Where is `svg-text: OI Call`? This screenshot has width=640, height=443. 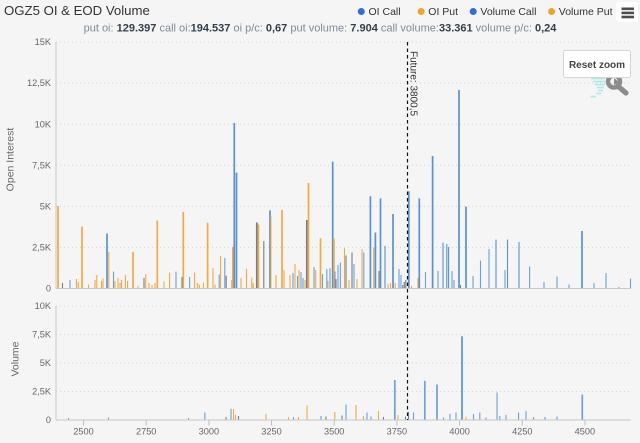
svg-text: OI Call is located at coordinates (385, 12).